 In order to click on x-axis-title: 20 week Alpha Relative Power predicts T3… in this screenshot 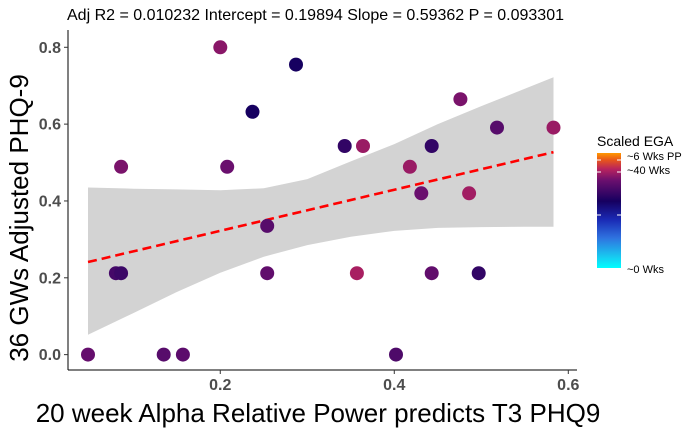, I will do `click(318, 413)`.